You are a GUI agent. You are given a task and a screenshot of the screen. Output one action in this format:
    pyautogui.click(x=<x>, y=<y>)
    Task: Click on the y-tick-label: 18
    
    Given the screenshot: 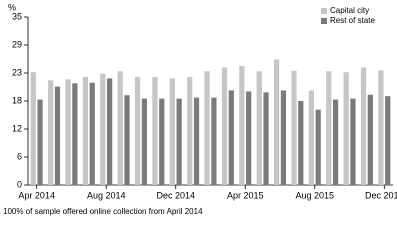 What is the action you would take?
    pyautogui.click(x=17, y=100)
    